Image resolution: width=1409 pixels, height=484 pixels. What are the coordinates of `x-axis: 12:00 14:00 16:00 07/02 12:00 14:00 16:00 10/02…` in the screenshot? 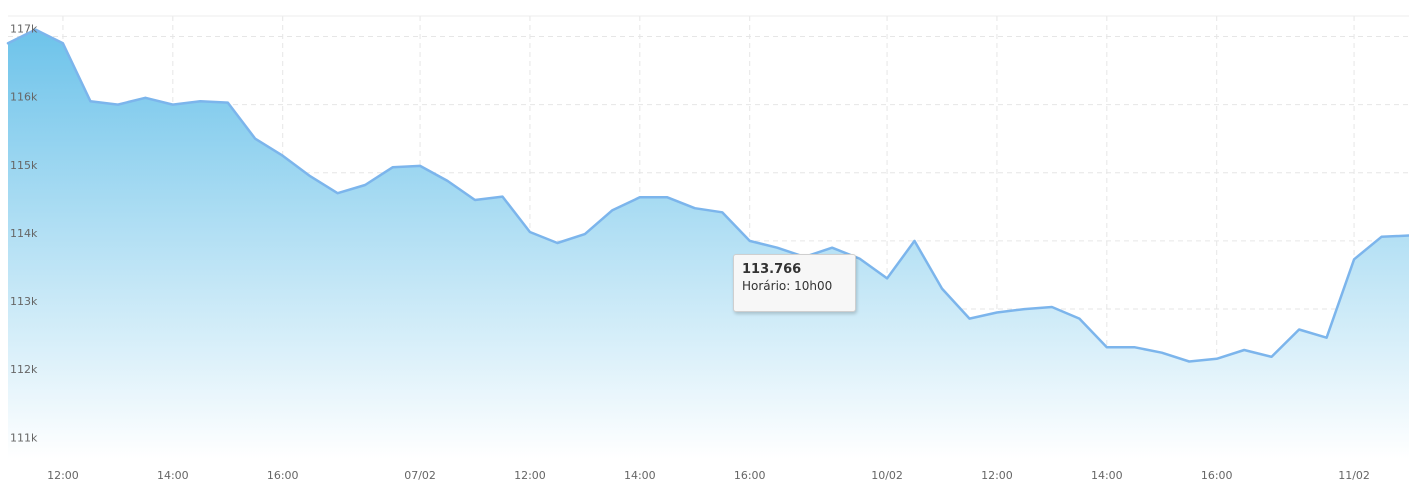 It's located at (708, 475).